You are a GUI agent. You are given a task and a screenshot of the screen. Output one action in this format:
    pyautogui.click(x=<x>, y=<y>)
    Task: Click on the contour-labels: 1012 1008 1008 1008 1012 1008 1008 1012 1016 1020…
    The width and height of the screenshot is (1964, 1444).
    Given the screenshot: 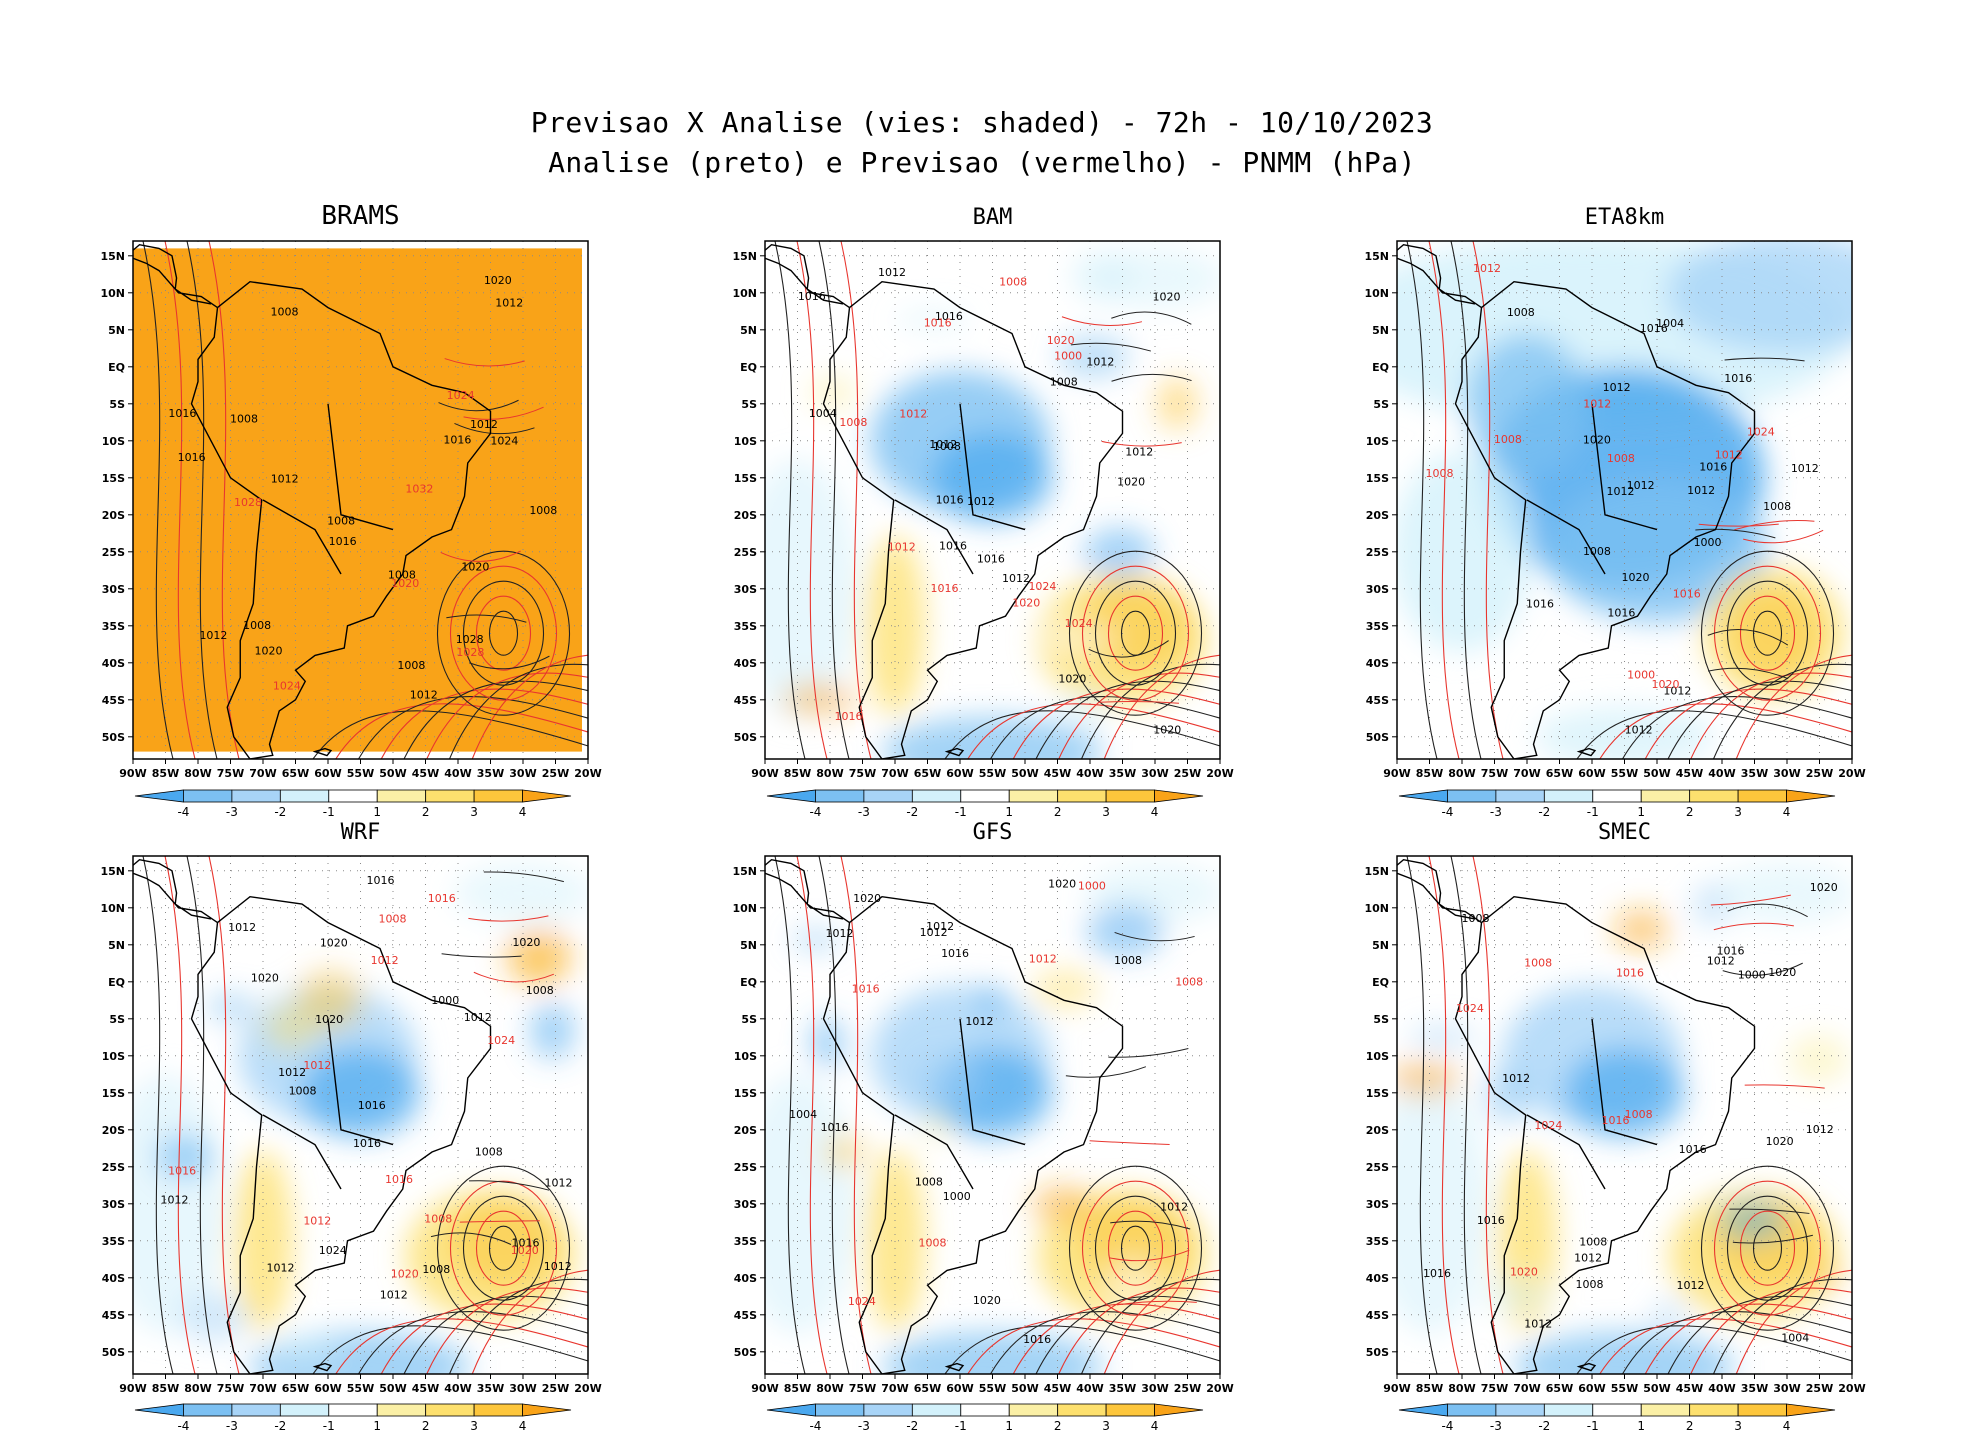 What is the action you would take?
    pyautogui.click(x=362, y=487)
    